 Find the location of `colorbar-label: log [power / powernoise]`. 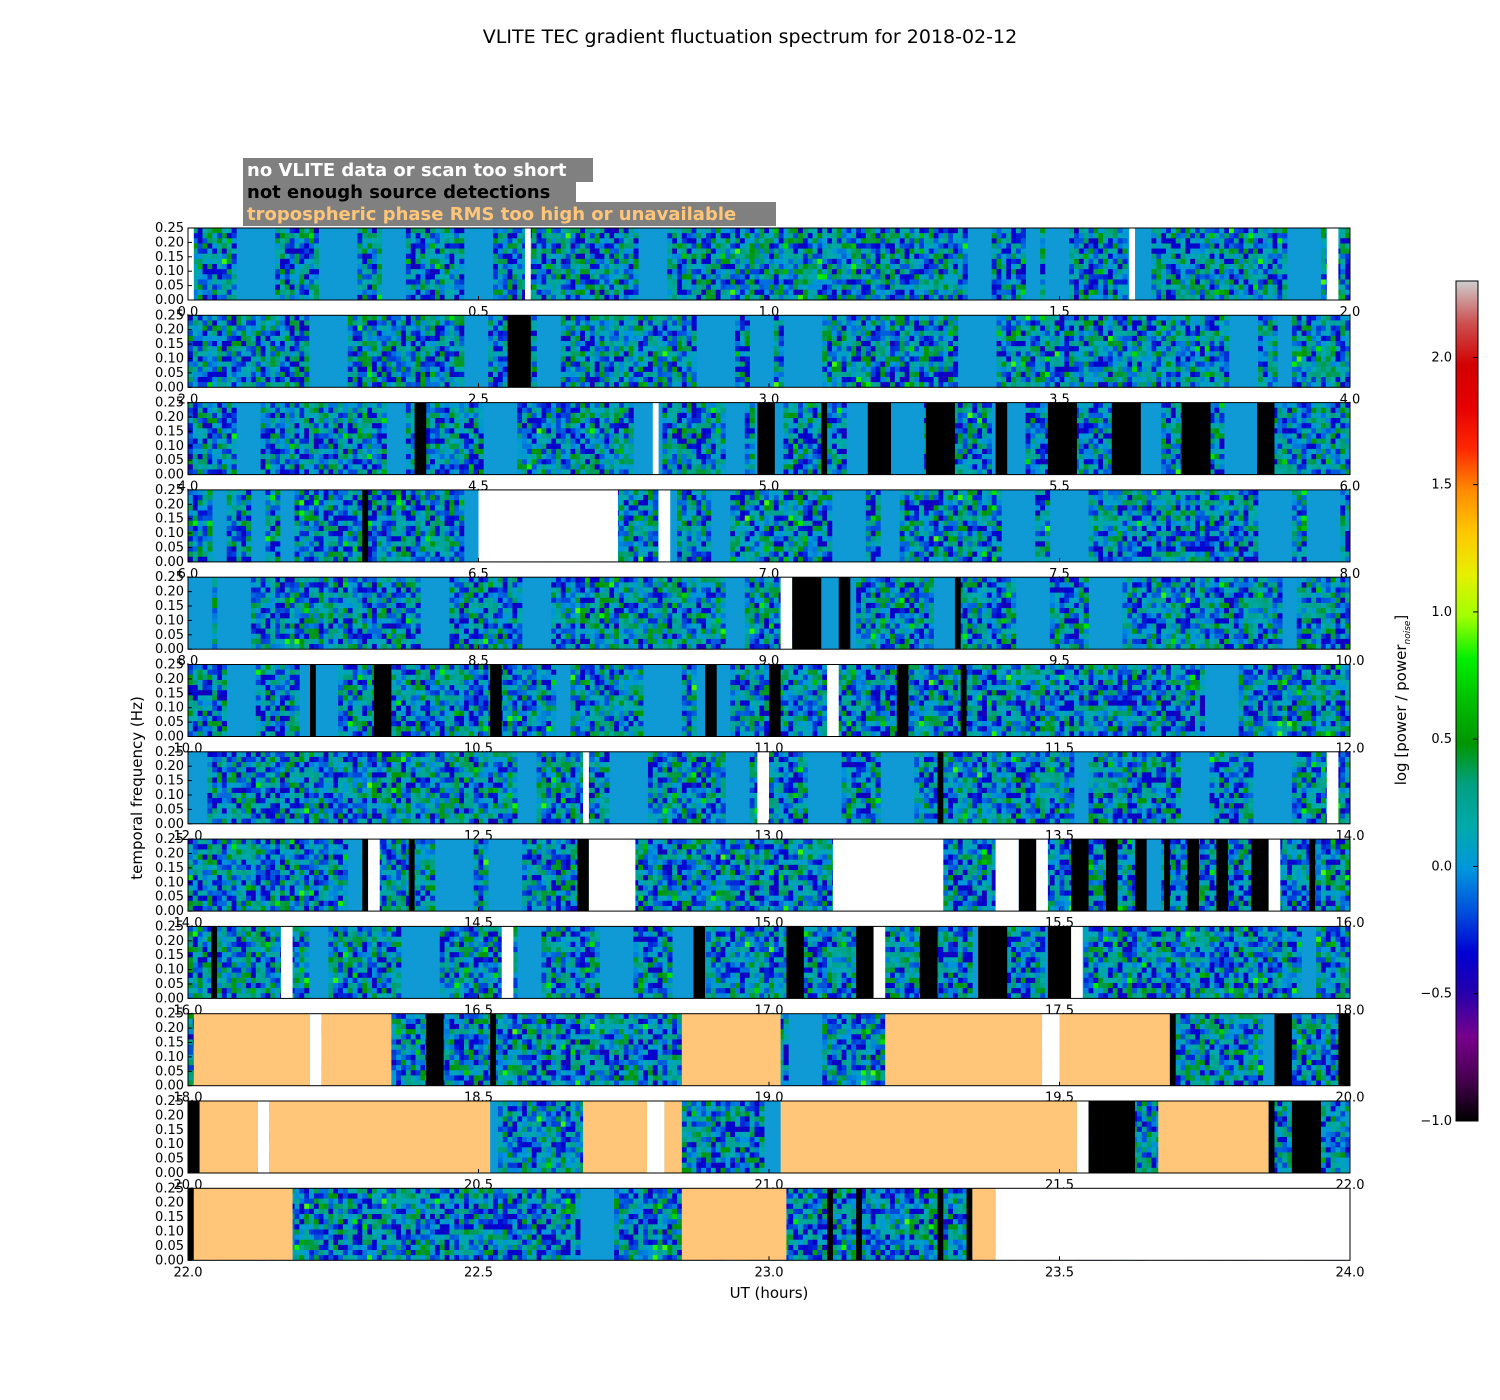

colorbar-label: log [power / powernoise] is located at coordinates (1402, 700).